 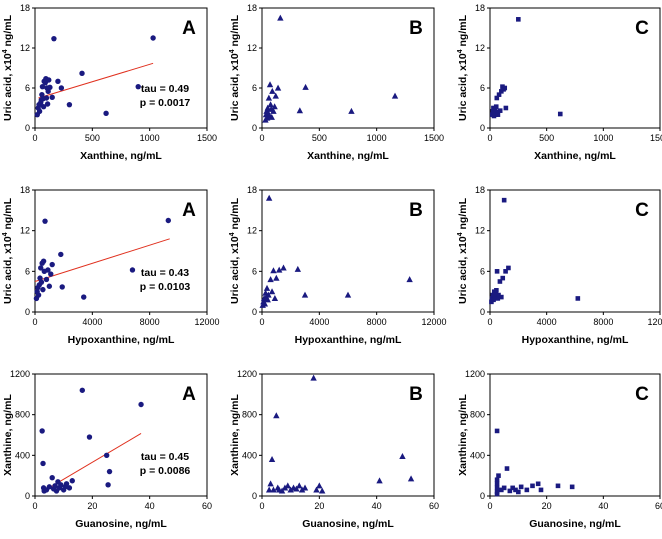 What do you see at coordinates (642, 210) in the screenshot?
I see `panel-letter: C` at bounding box center [642, 210].